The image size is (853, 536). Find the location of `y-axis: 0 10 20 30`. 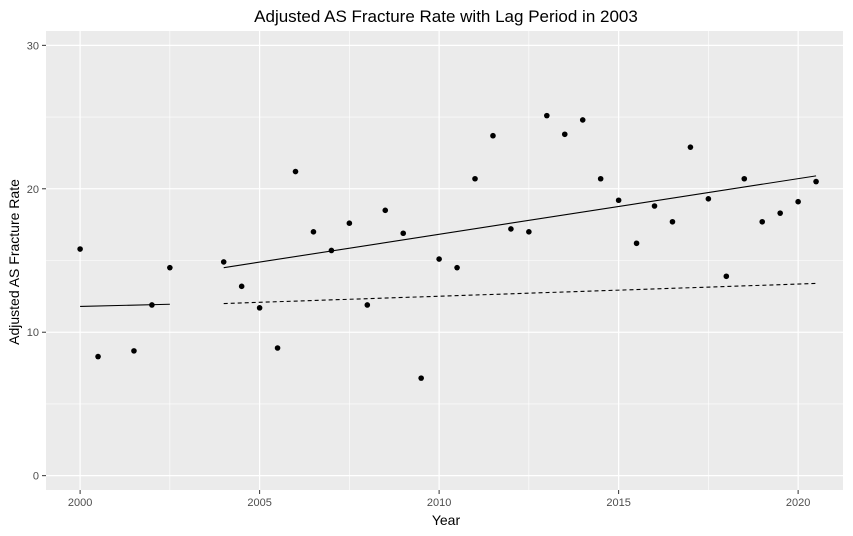

y-axis: 0 10 20 30 is located at coordinates (36, 261).